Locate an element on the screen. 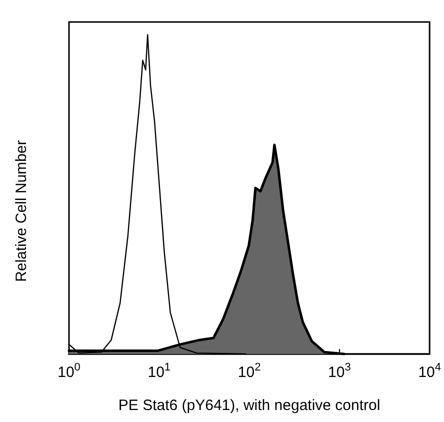 The width and height of the screenshot is (444, 422). x-axis-title: PE Stat6 (pY641), with negative control is located at coordinates (249, 405).